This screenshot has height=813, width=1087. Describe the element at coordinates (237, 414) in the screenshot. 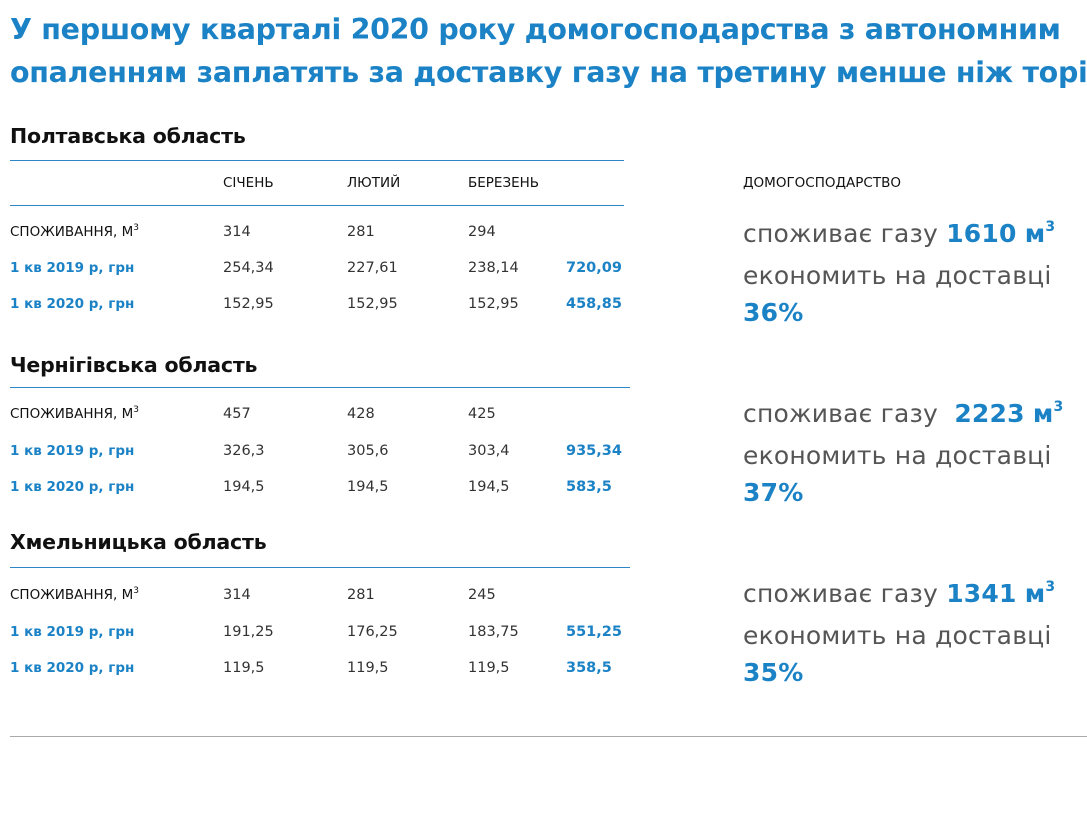

I see `table-cell: 457` at that location.